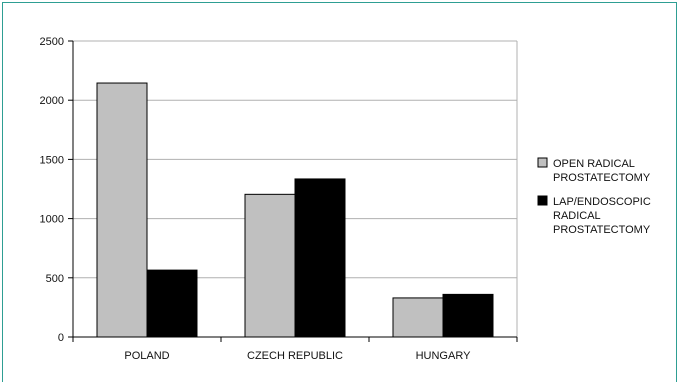 This screenshot has width=681, height=386. What do you see at coordinates (602, 202) in the screenshot?
I see `legend-label: LAP/ENDOSCOPIC` at bounding box center [602, 202].